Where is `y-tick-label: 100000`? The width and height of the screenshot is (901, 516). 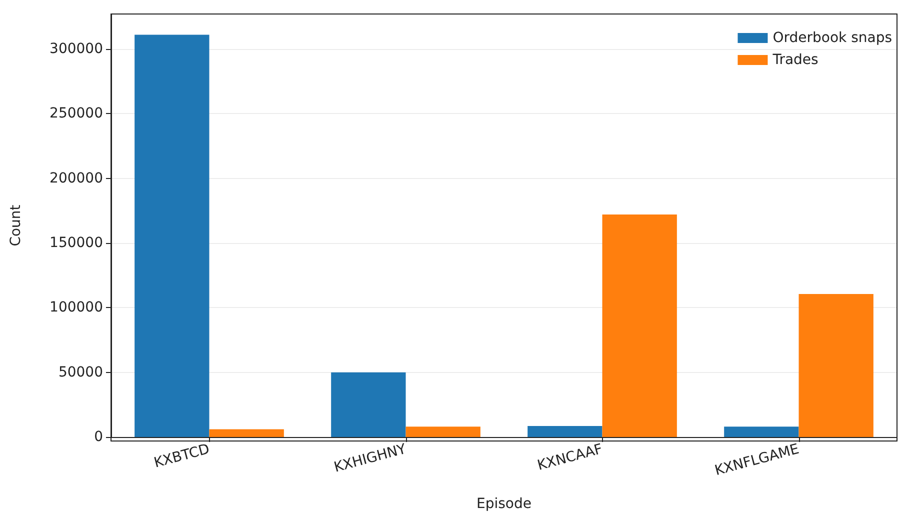
y-tick-label: 100000 is located at coordinates (76, 308).